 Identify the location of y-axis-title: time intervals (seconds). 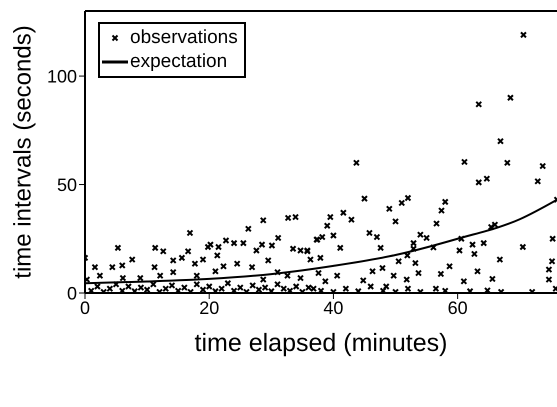
(23, 152).